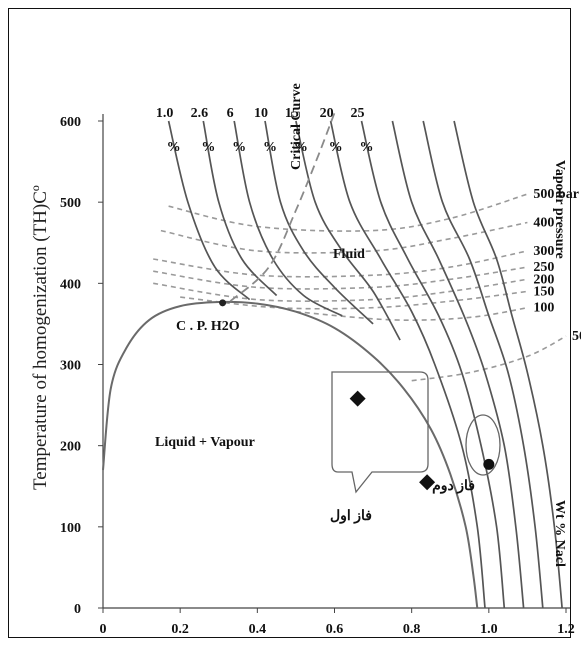 Image resolution: width=581 pixels, height=648 pixels. Describe the element at coordinates (70, 122) in the screenshot. I see `y-tick-label: 600` at that location.